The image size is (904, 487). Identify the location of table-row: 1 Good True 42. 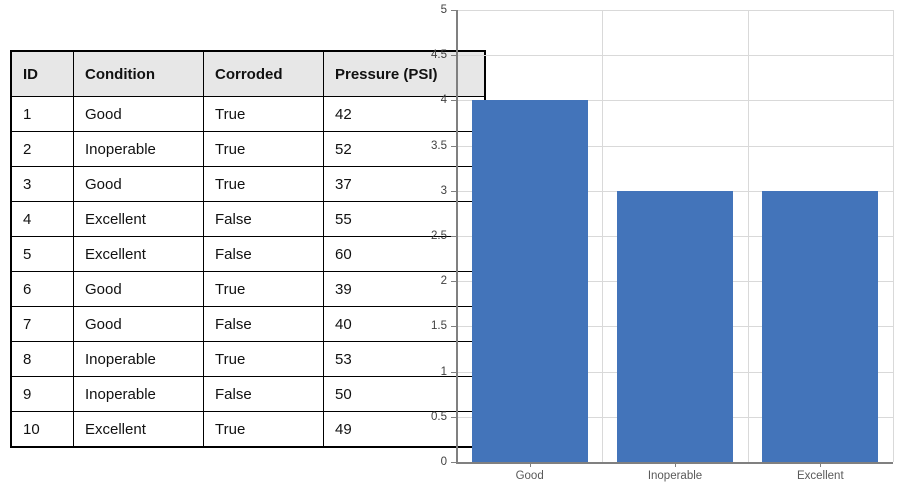
(248, 114).